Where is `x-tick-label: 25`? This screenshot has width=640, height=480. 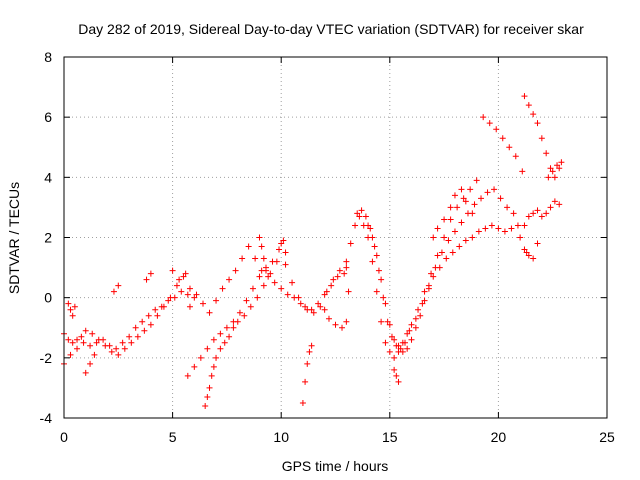
x-tick-label: 25 is located at coordinates (607, 437).